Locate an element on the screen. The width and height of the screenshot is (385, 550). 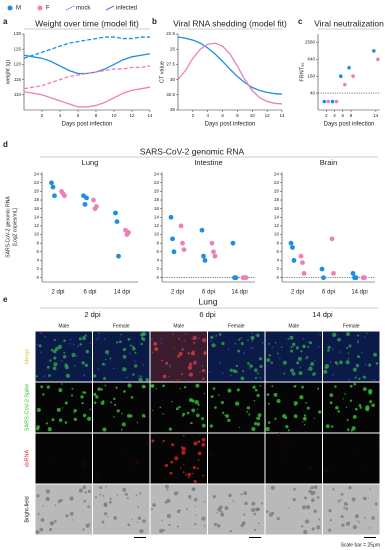
y-tick-label: 4 is located at coordinates (277, 260).